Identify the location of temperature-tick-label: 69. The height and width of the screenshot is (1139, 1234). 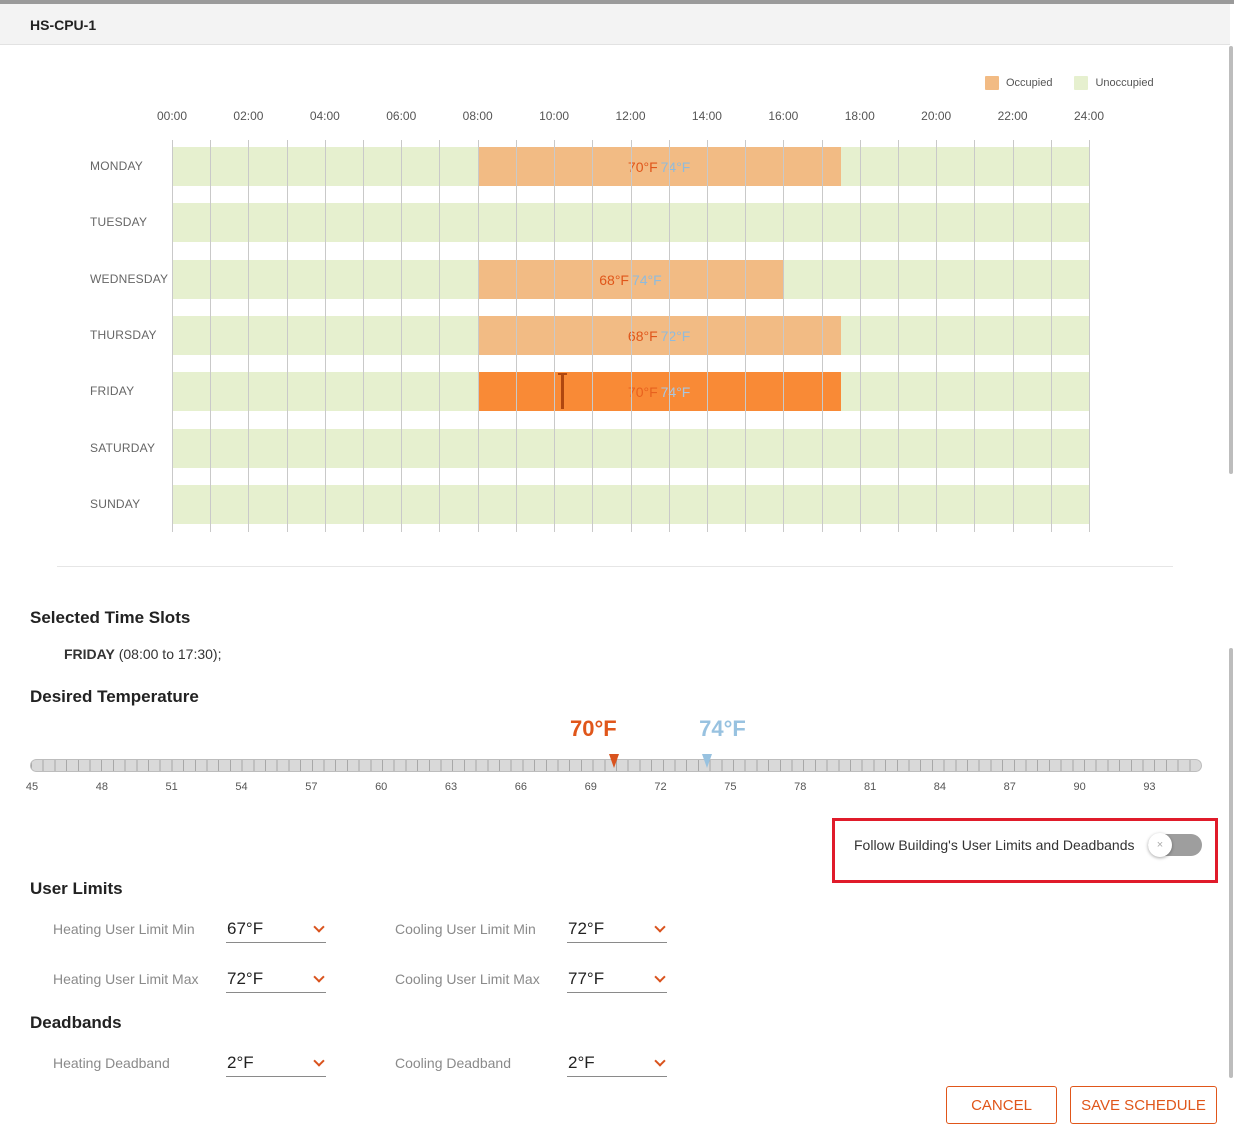
(590, 787).